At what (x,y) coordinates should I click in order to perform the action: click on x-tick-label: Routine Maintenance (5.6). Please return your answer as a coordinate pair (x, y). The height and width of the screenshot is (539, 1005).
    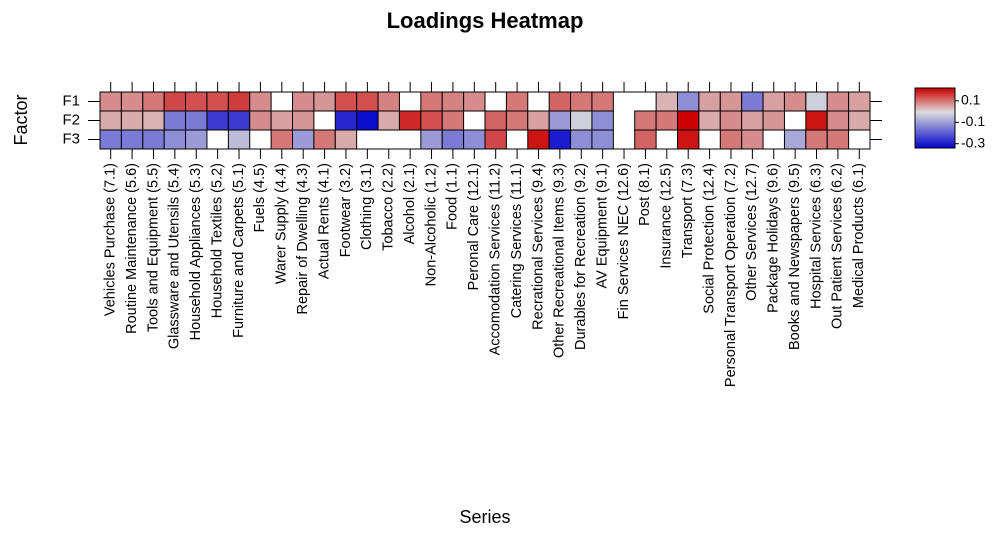
    Looking at the image, I should click on (132, 248).